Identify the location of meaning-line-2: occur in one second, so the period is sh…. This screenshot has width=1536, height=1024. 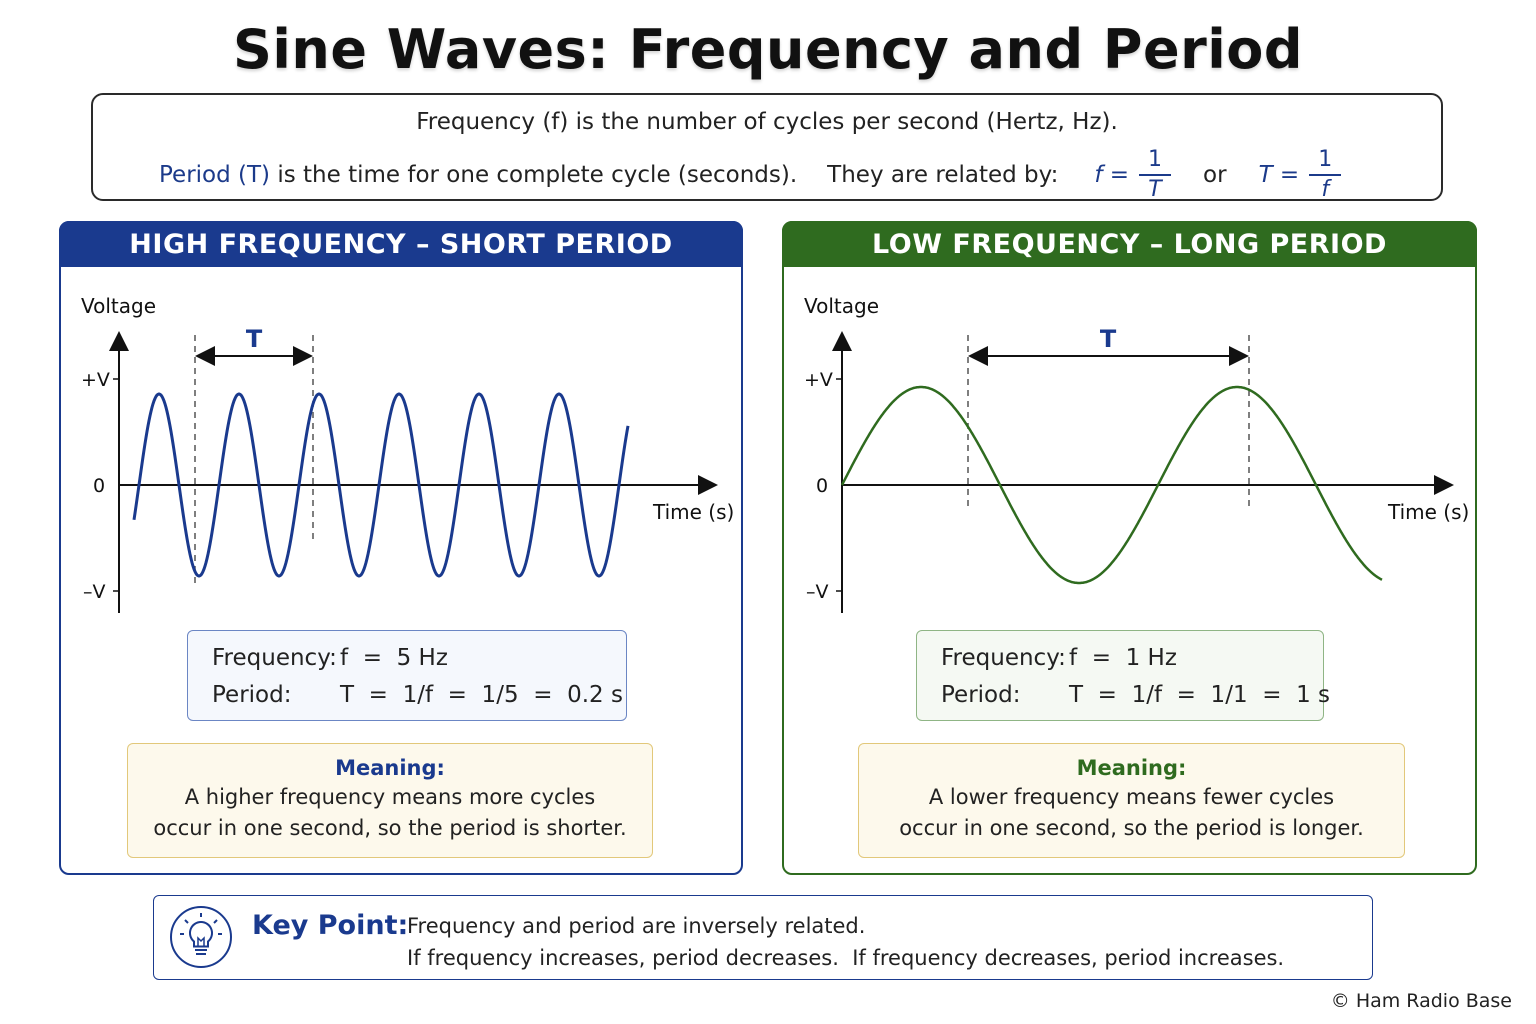
(390, 828).